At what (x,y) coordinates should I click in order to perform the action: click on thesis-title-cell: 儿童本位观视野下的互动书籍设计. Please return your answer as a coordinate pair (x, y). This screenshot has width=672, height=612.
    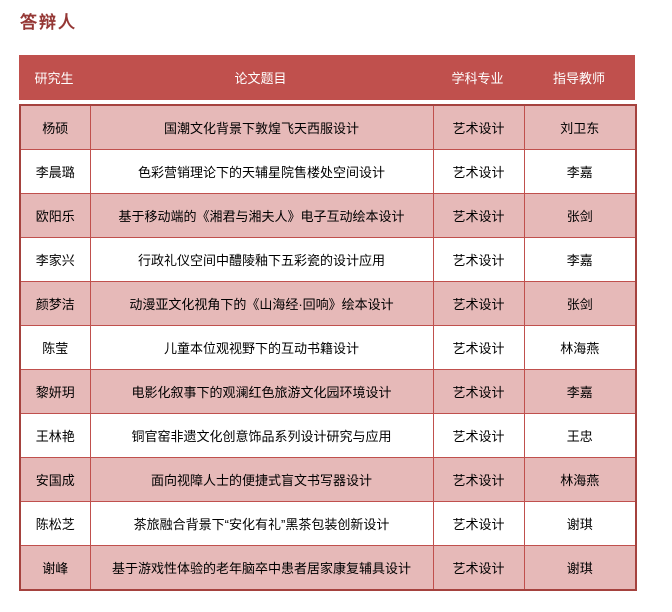
    Looking at the image, I should click on (261, 347).